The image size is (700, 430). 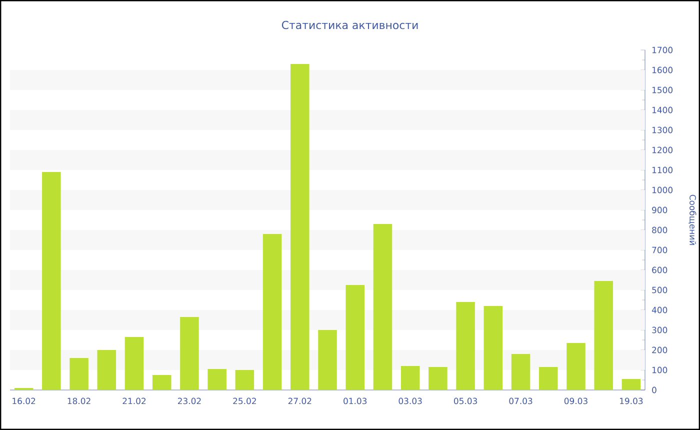 What do you see at coordinates (692, 219) in the screenshot?
I see `y-axis-title: Сообщений` at bounding box center [692, 219].